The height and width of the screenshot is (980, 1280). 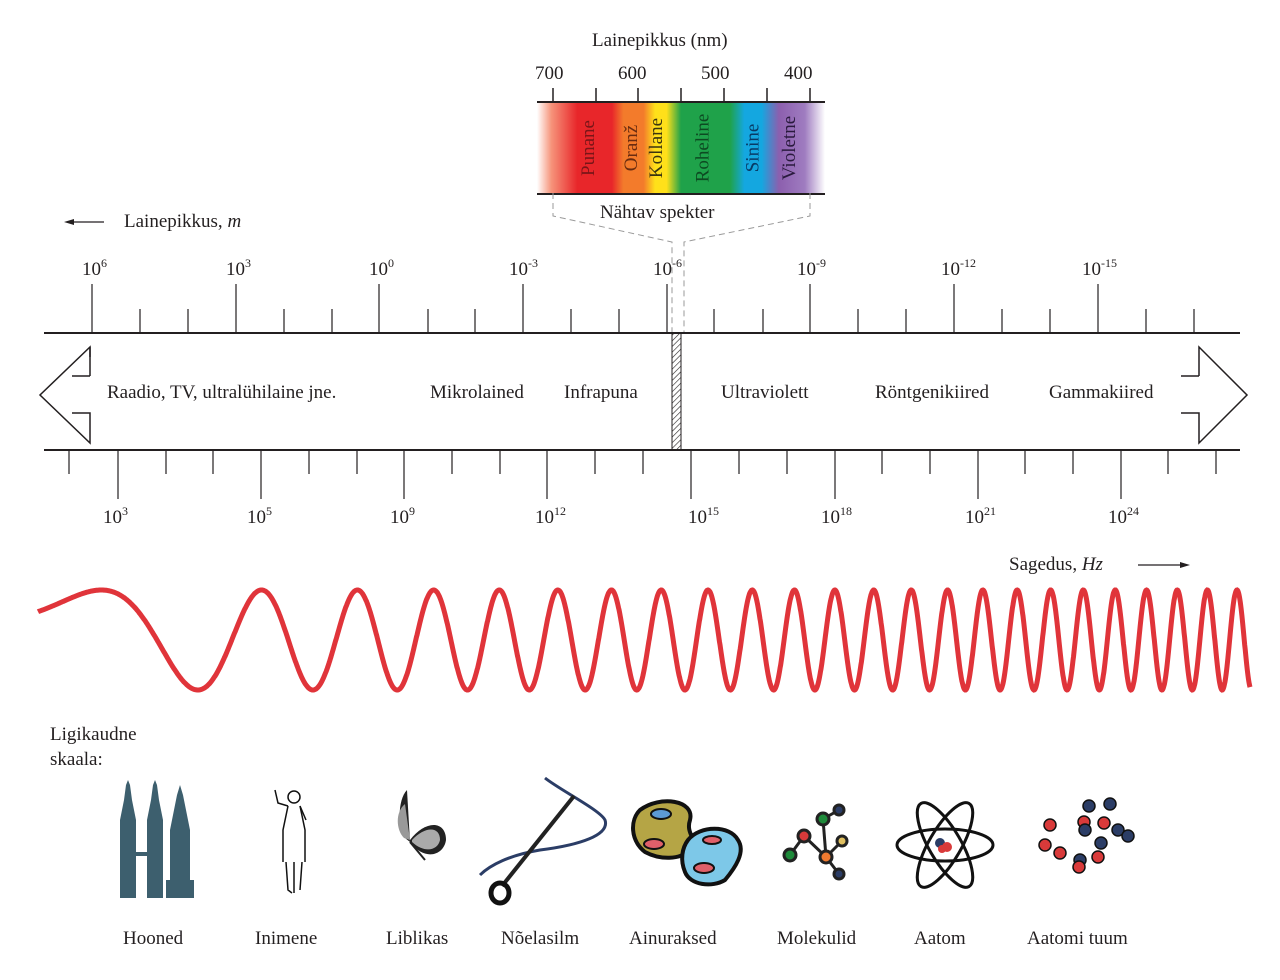 What do you see at coordinates (657, 212) in the screenshot?
I see `visible-spectrum-label: Nähtav spekter` at bounding box center [657, 212].